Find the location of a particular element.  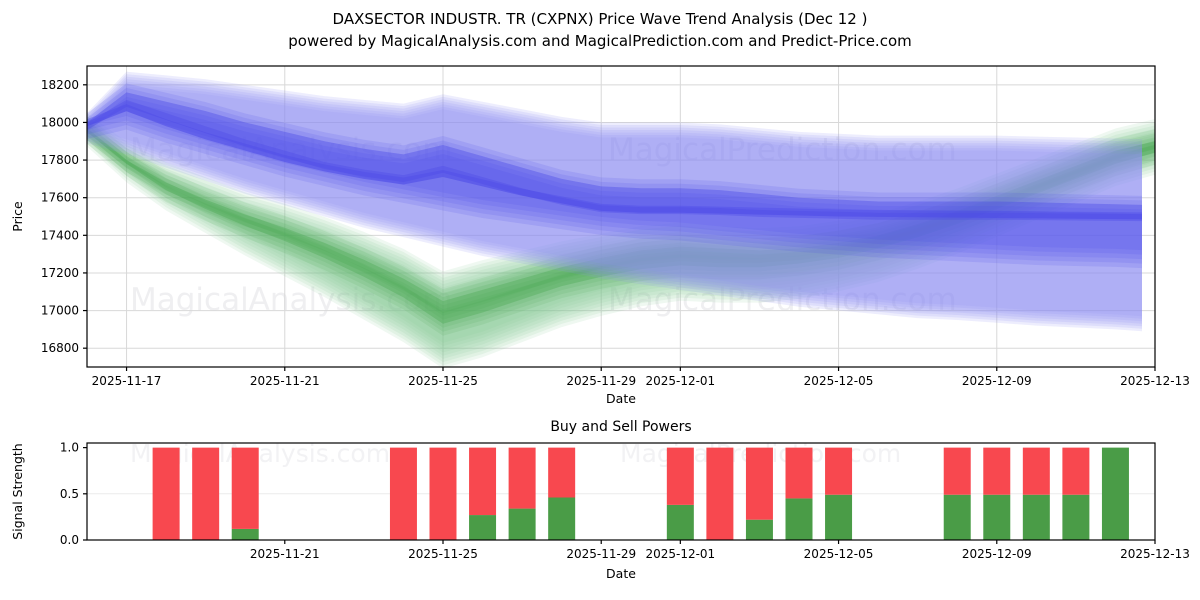

y-tick-label: 1.0 is located at coordinates (69, 448).